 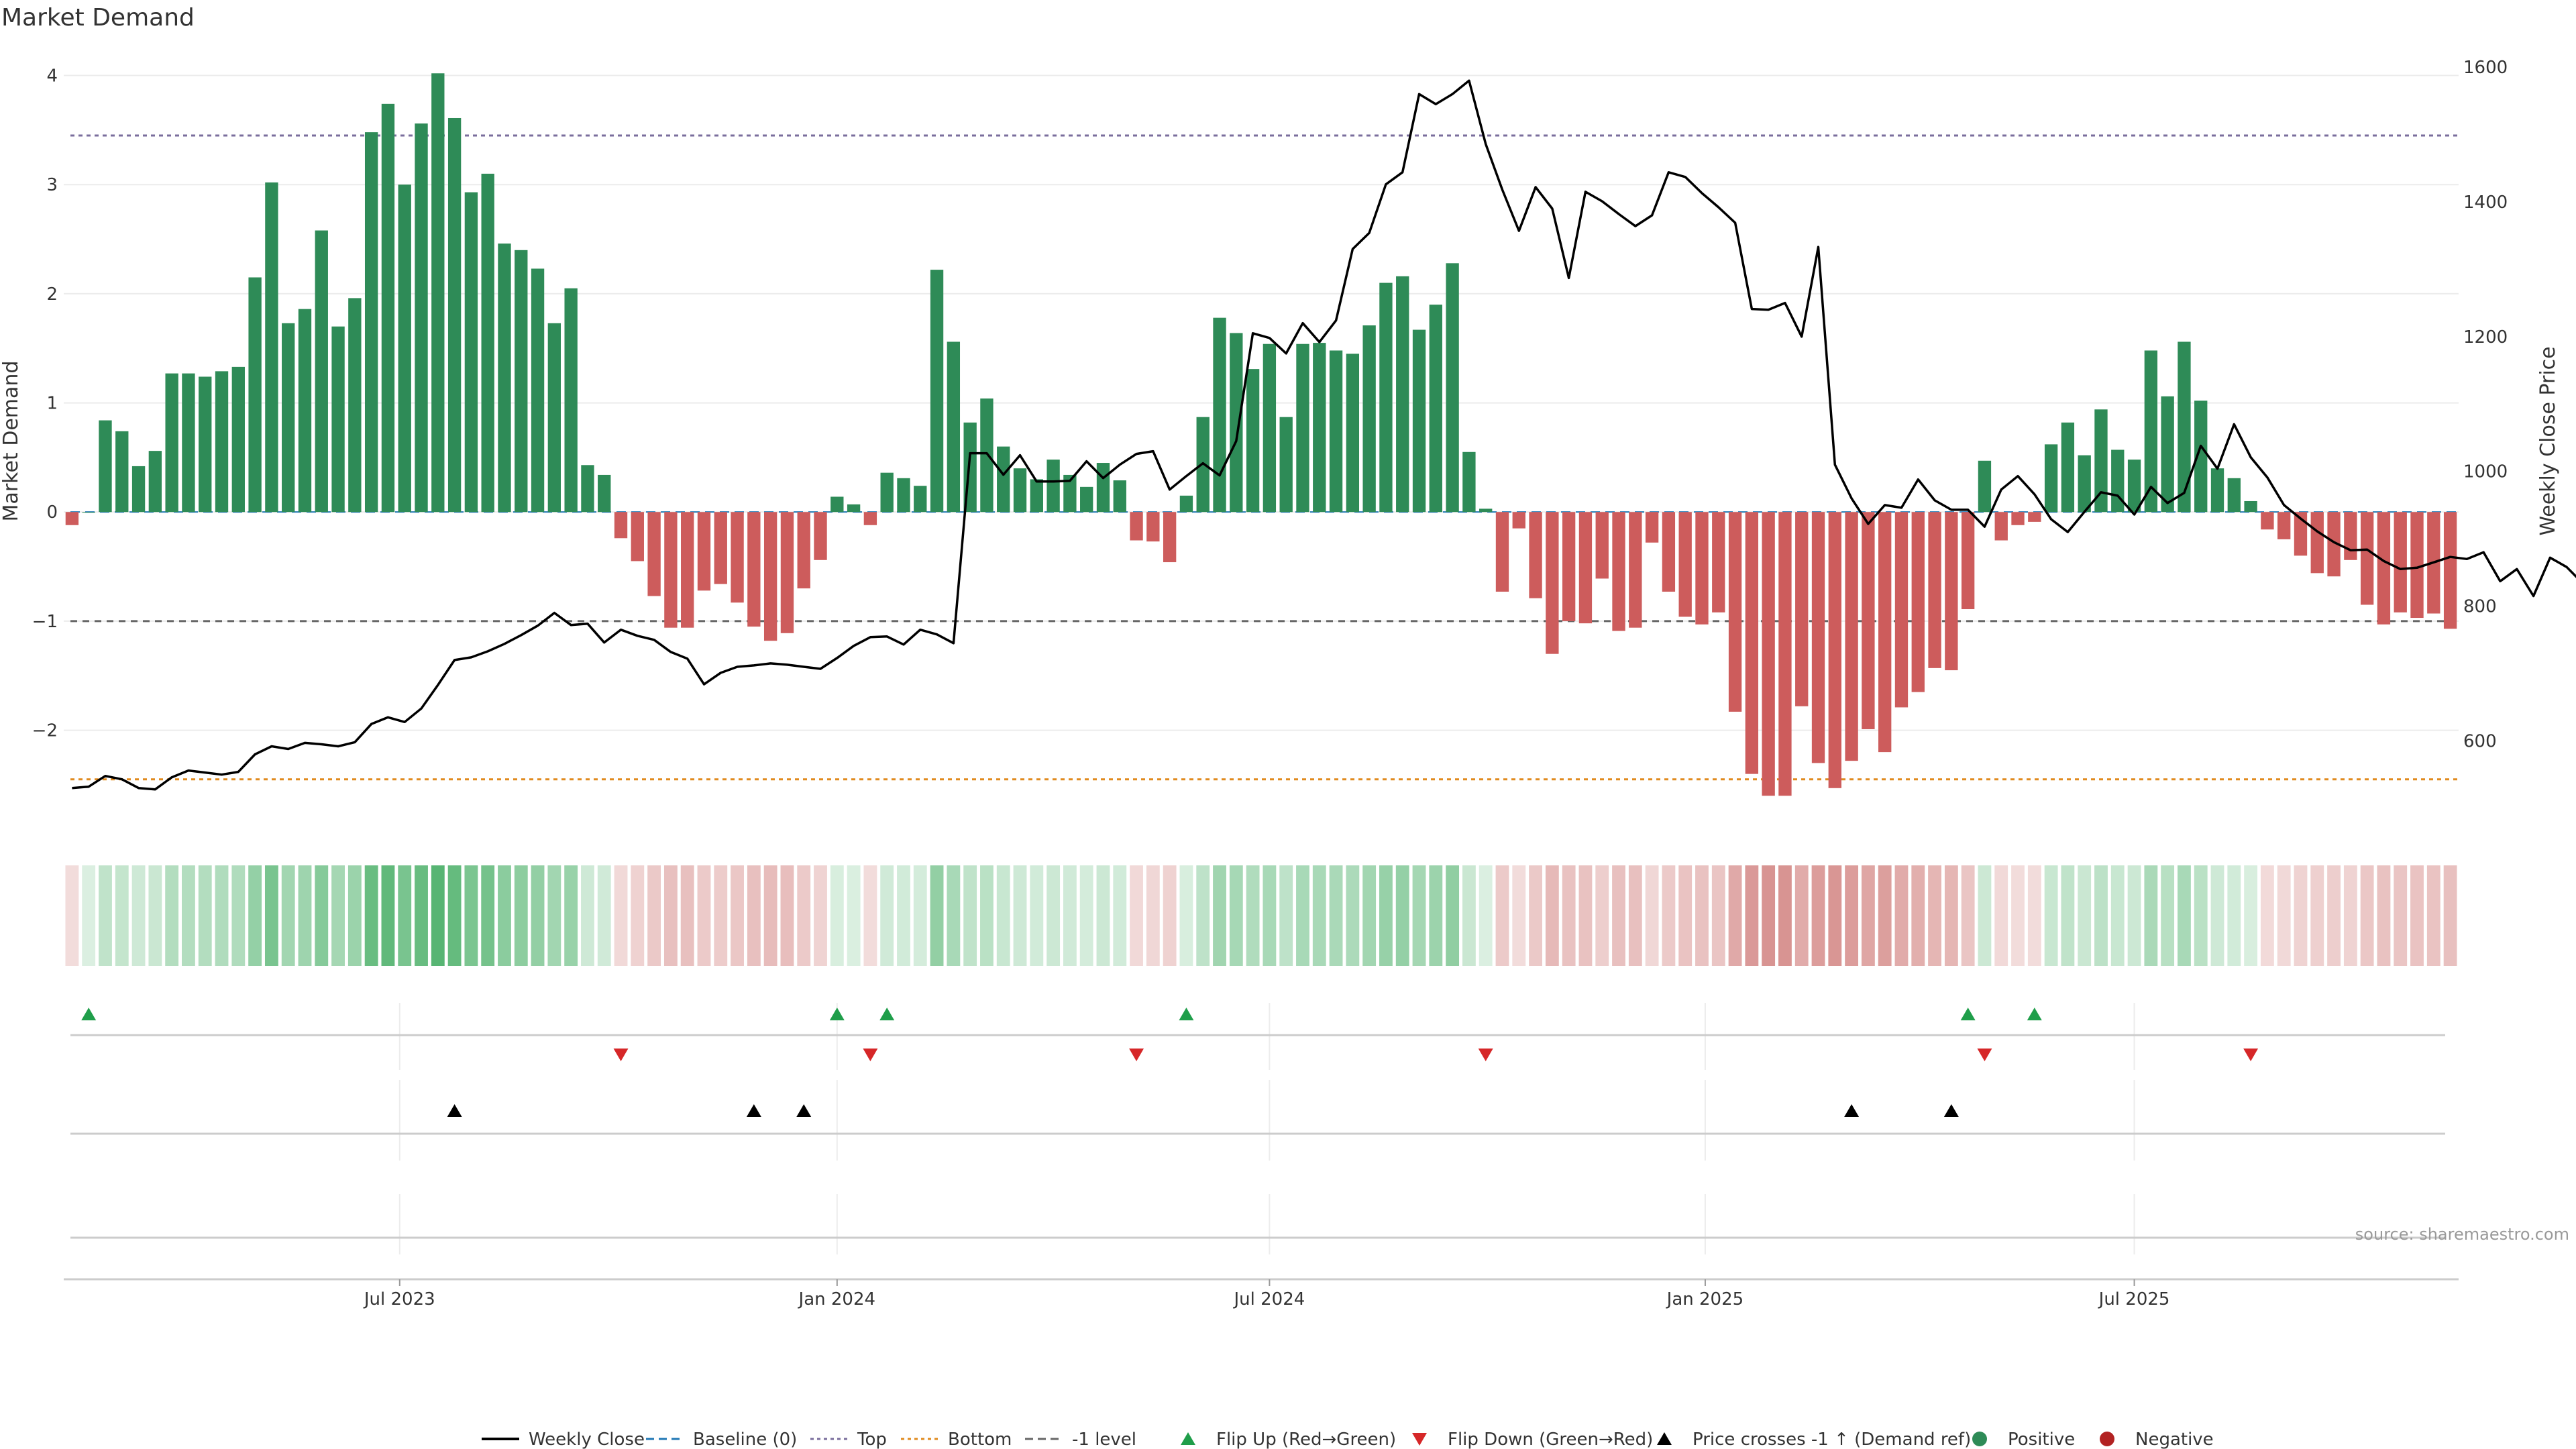 What do you see at coordinates (11, 441) in the screenshot?
I see `y-axis-label: Market Demand` at bounding box center [11, 441].